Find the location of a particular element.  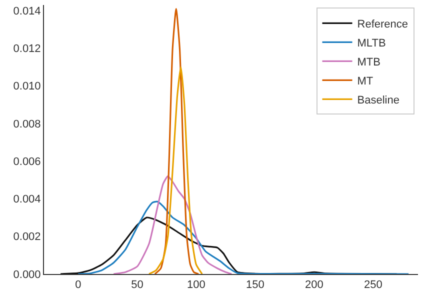

x-tick-label: 50 is located at coordinates (137, 285).